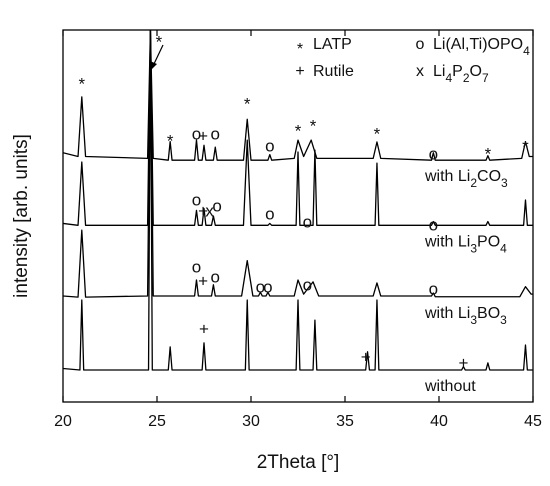 This screenshot has height=486, width=550. What do you see at coordinates (158, 55) in the screenshot?
I see `arrow` at bounding box center [158, 55].